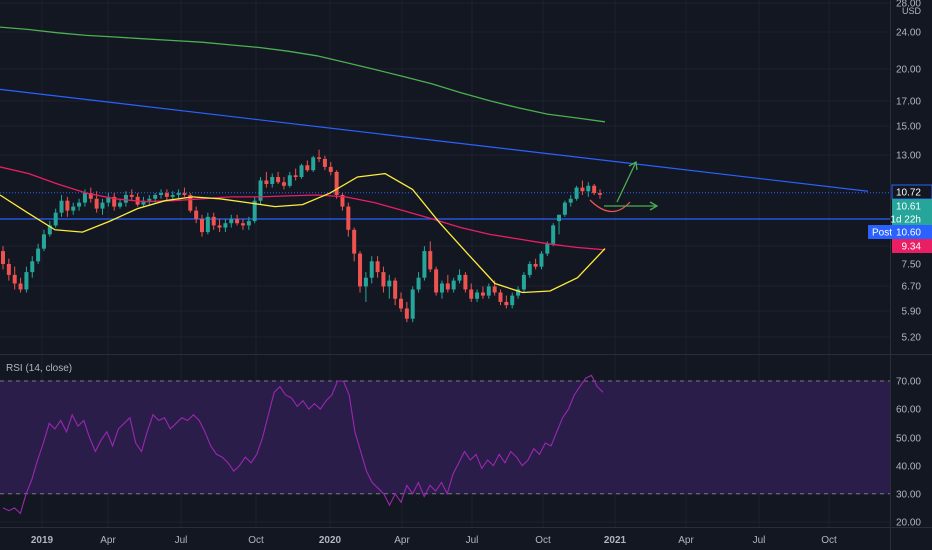 The height and width of the screenshot is (550, 932). What do you see at coordinates (908, 156) in the screenshot?
I see `price-tick-label: 13.00` at bounding box center [908, 156].